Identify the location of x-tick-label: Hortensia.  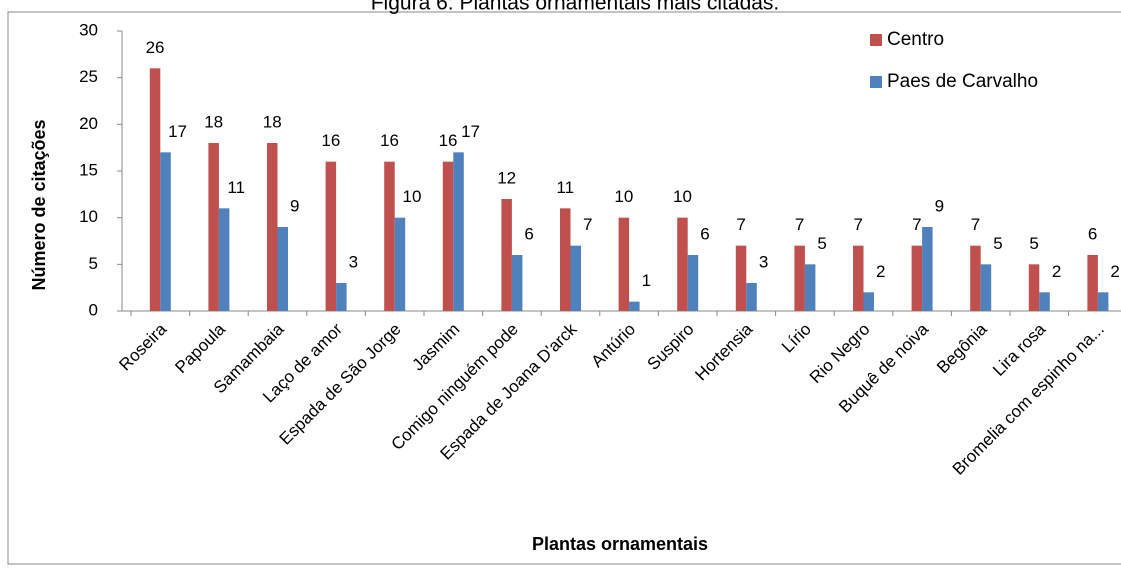
(723, 351).